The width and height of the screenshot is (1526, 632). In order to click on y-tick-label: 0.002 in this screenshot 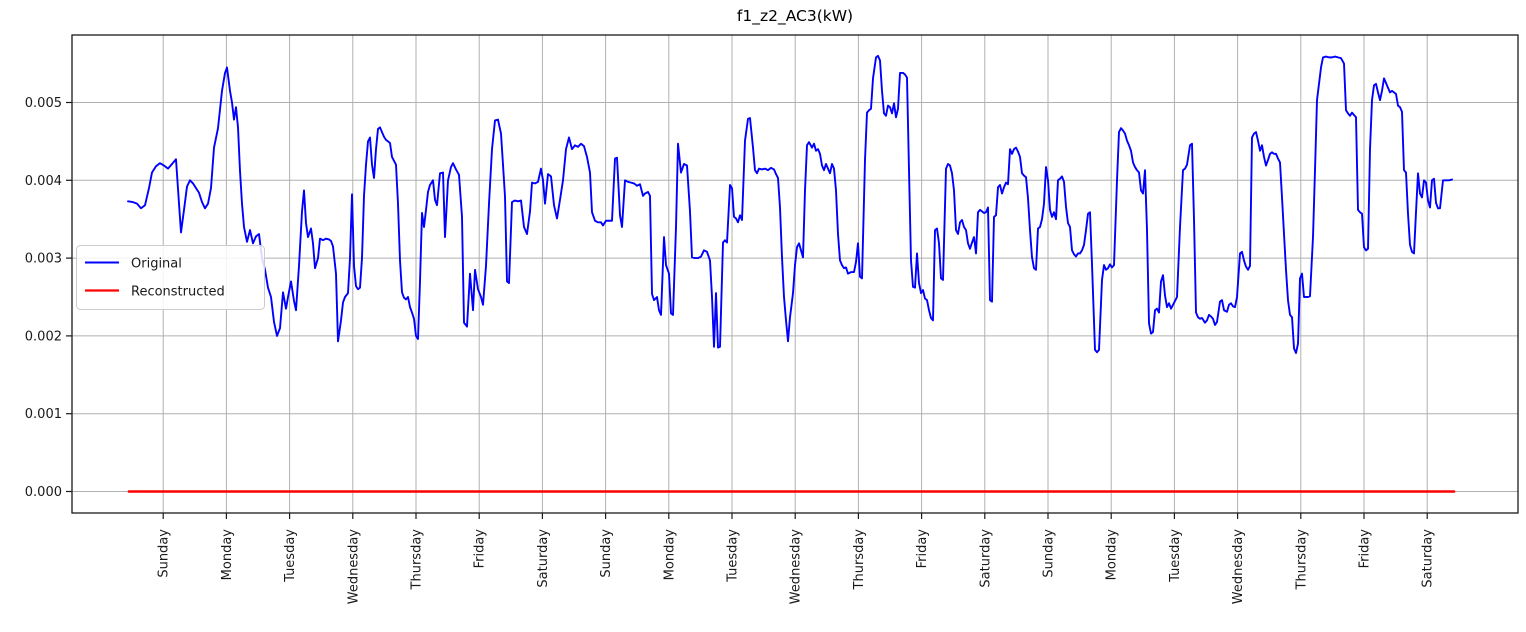, I will do `click(43, 336)`.